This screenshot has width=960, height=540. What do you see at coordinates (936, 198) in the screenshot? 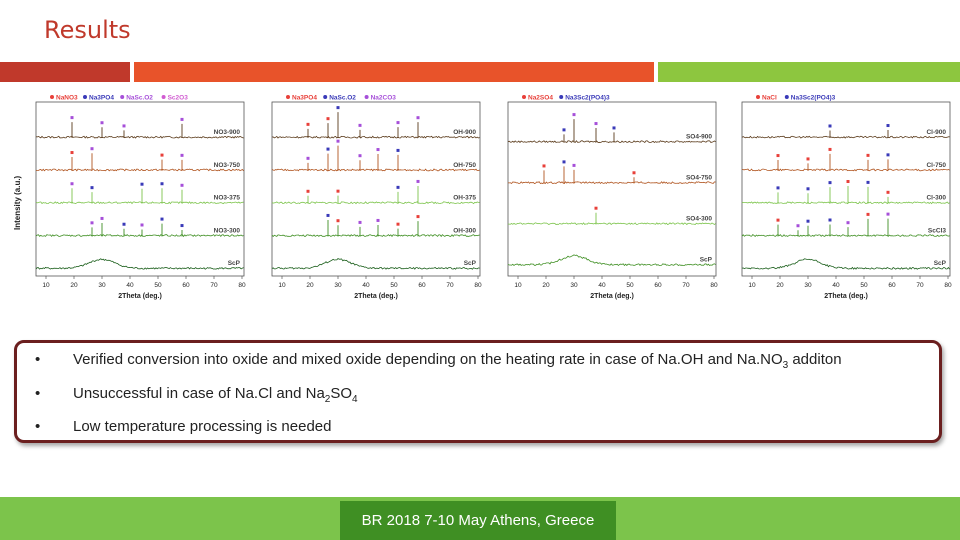
I see `trace-label: Cl-300` at bounding box center [936, 198].